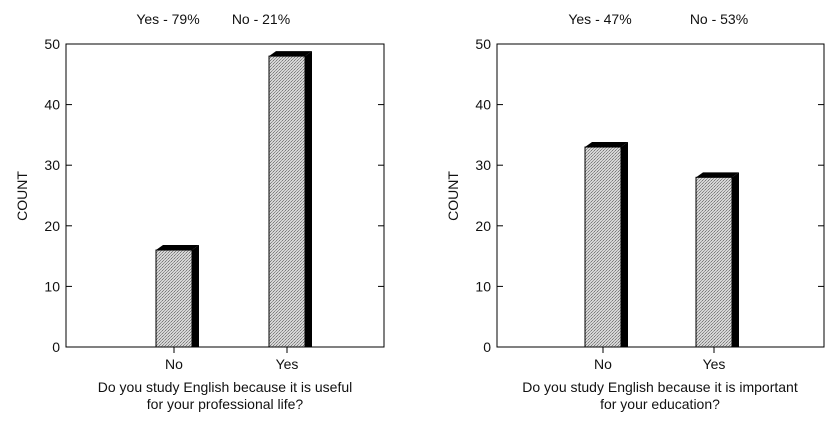 This screenshot has height=424, width=835. I want to click on x-axis-label-line2: for your professional life?, so click(225, 404).